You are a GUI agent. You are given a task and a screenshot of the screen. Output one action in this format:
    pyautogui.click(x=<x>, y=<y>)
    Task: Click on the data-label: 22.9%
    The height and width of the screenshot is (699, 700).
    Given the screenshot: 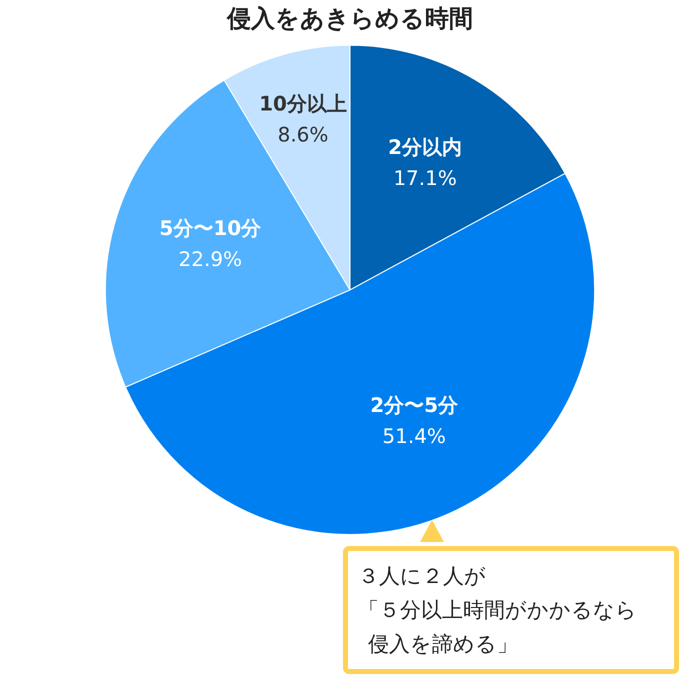 What is the action you would take?
    pyautogui.click(x=210, y=259)
    